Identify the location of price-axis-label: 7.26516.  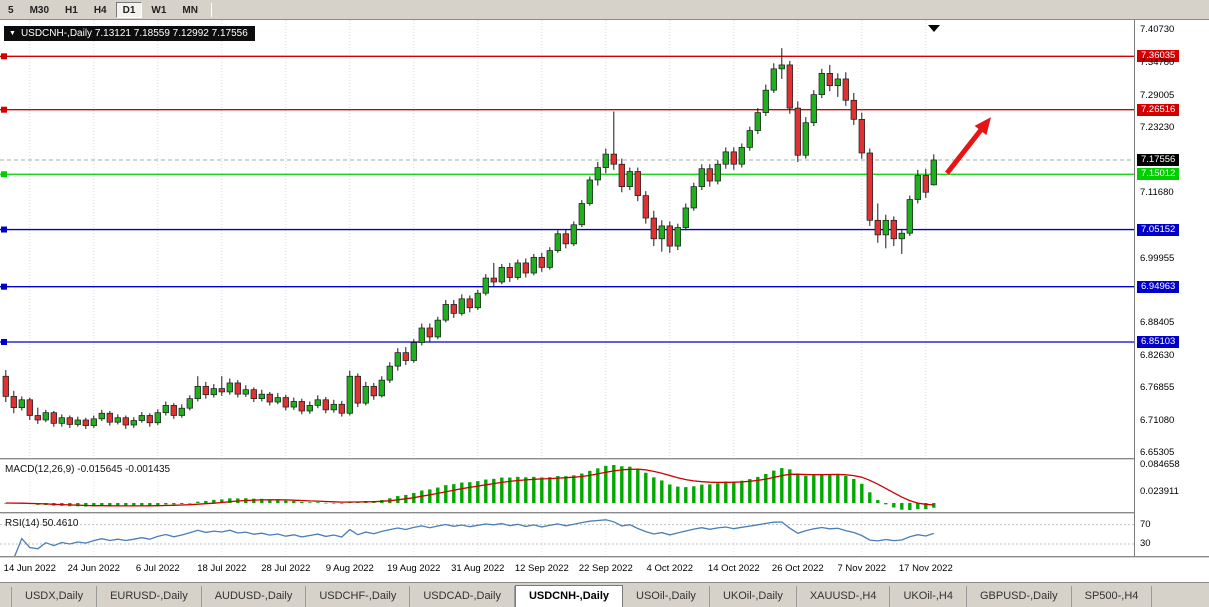
(1158, 109).